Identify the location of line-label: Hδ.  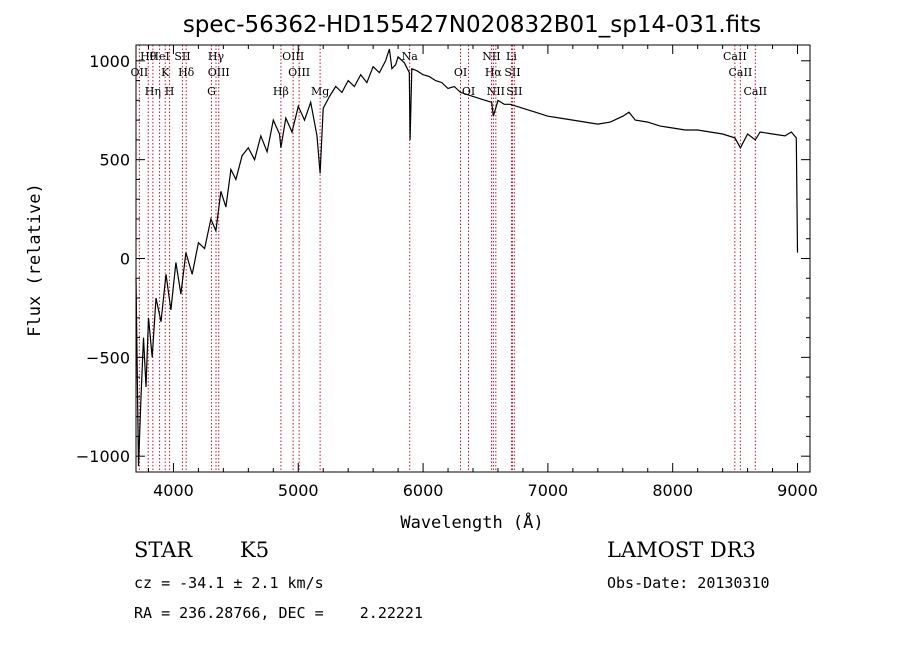
(186, 72).